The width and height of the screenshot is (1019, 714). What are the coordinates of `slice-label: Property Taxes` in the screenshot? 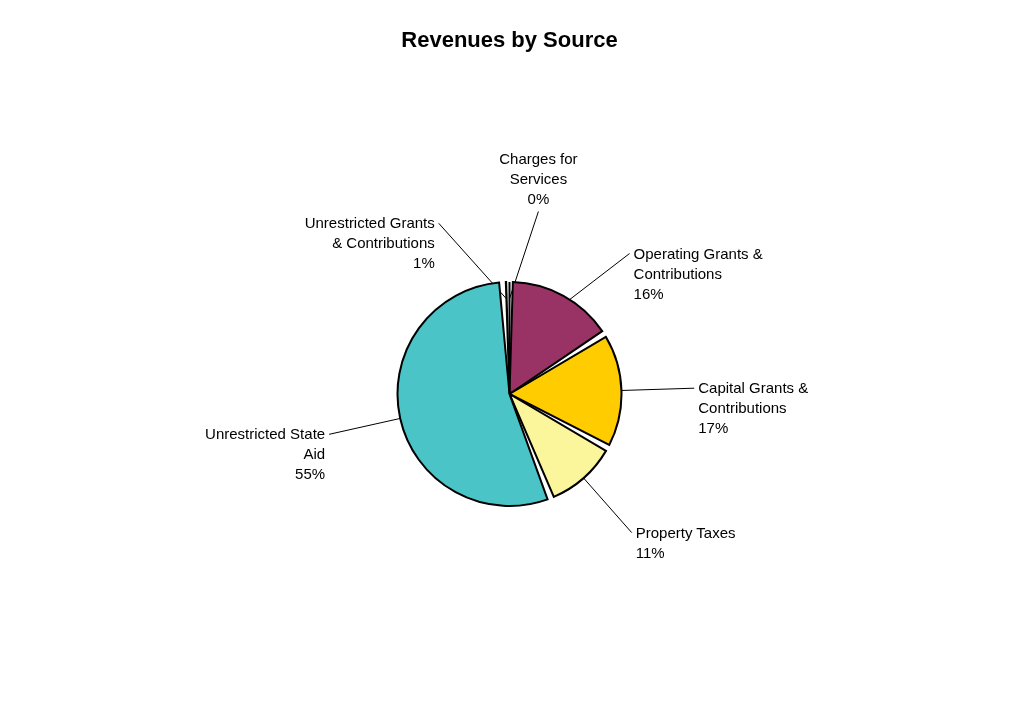 It's located at (685, 532).